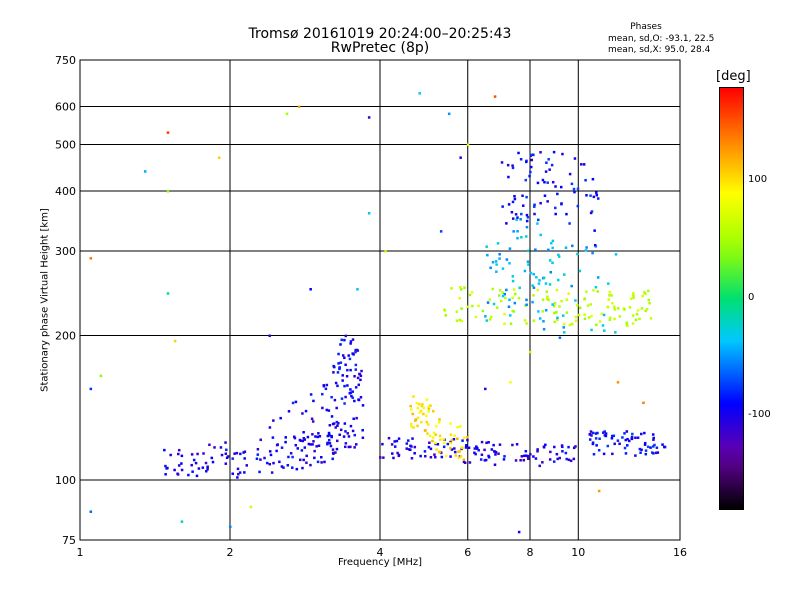 The width and height of the screenshot is (800, 600). I want to click on colorbar-unit: [deg], so click(733, 76).